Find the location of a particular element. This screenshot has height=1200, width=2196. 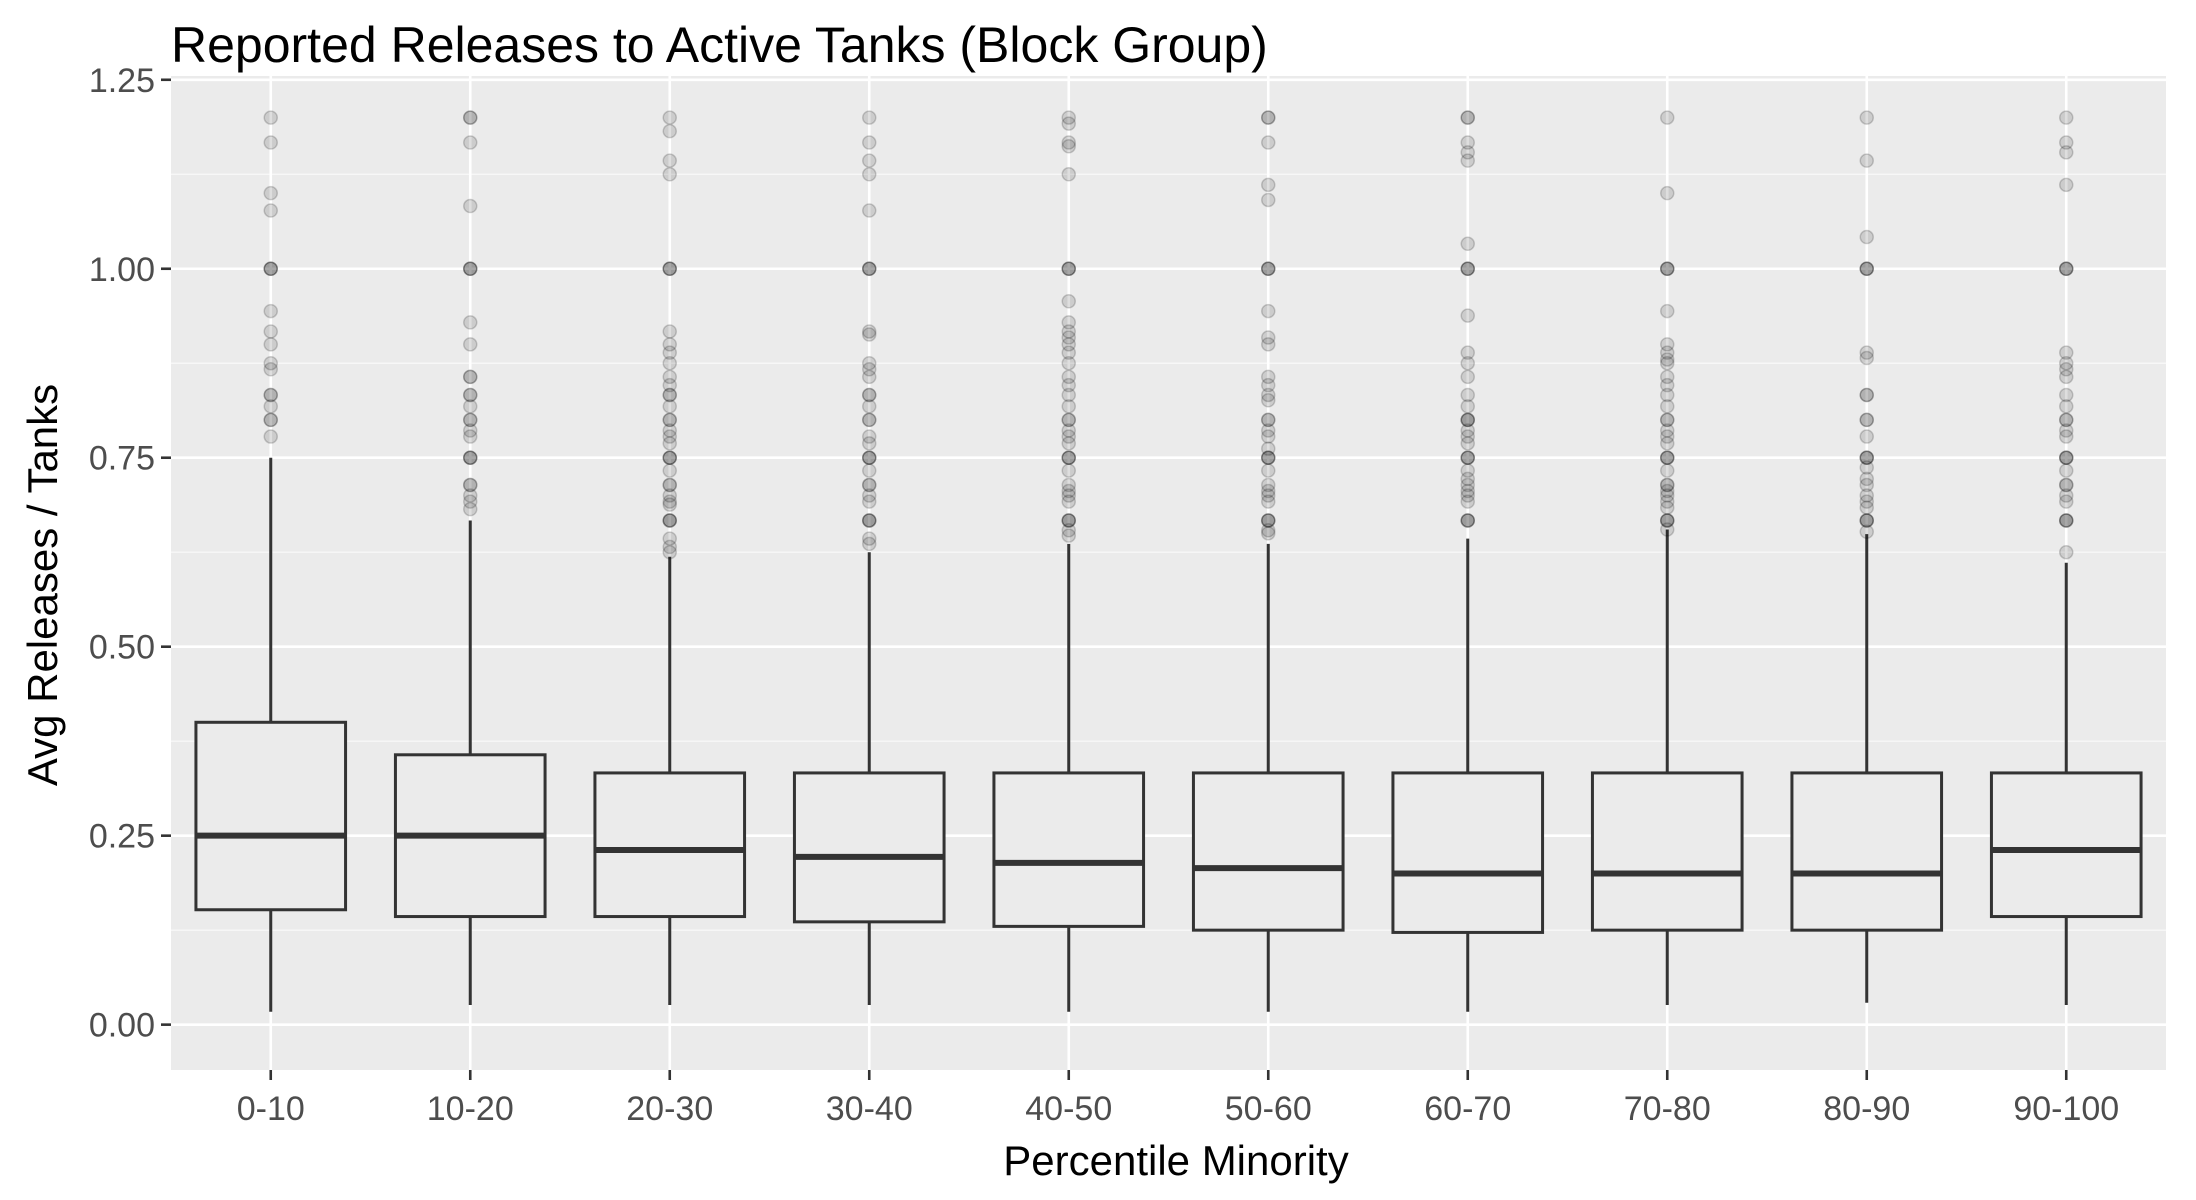

y-tick-label: 1.25 is located at coordinates (122, 81).